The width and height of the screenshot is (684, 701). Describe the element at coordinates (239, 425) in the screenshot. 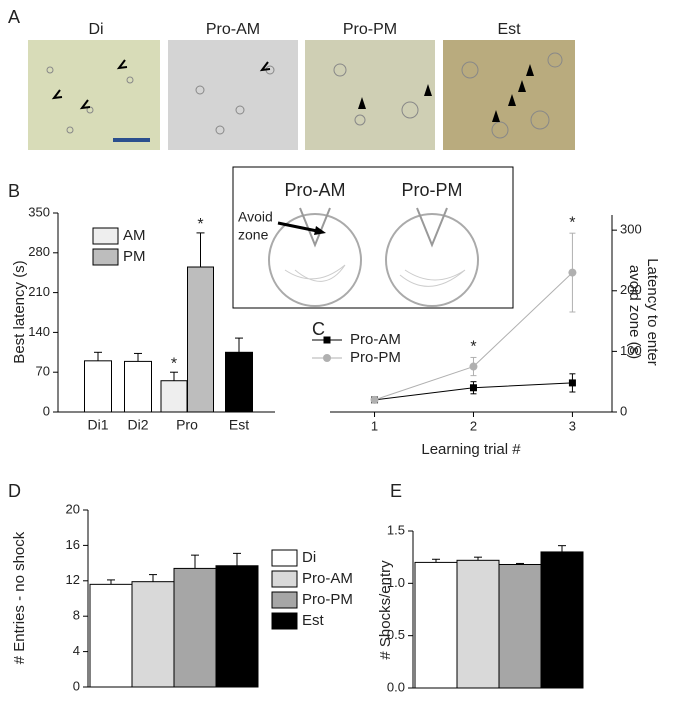

I see `x-tick-label: Est` at that location.